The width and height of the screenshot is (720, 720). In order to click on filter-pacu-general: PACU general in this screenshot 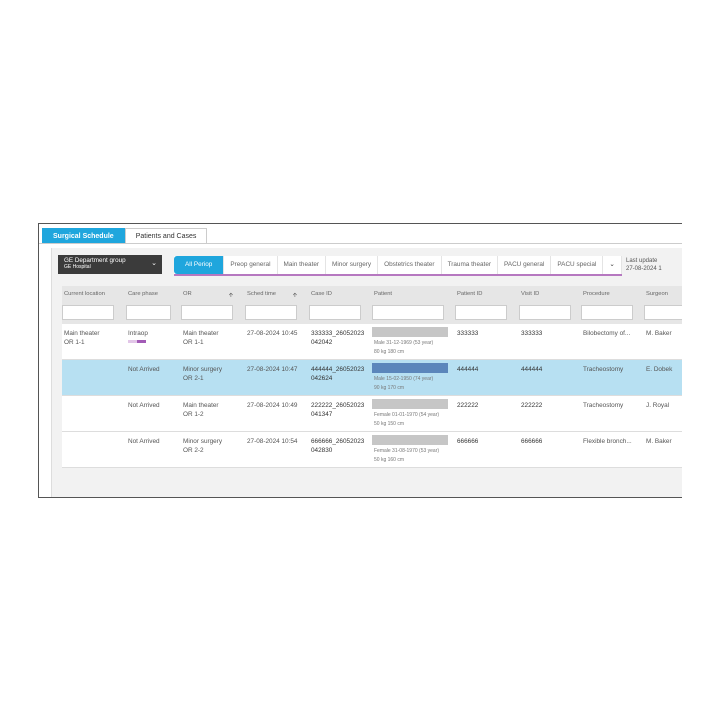, I will do `click(525, 265)`.